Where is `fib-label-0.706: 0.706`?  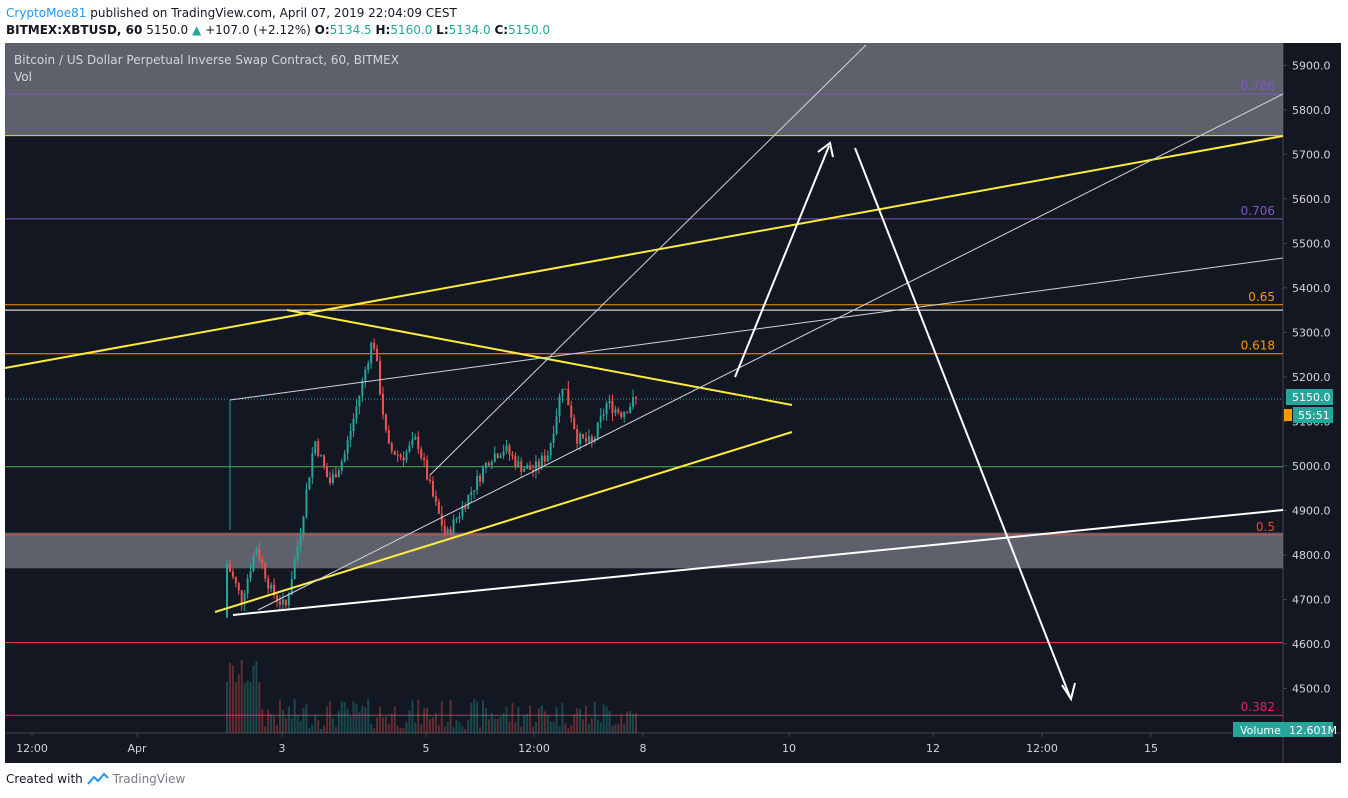
fib-label-0.706: 0.706 is located at coordinates (1258, 211).